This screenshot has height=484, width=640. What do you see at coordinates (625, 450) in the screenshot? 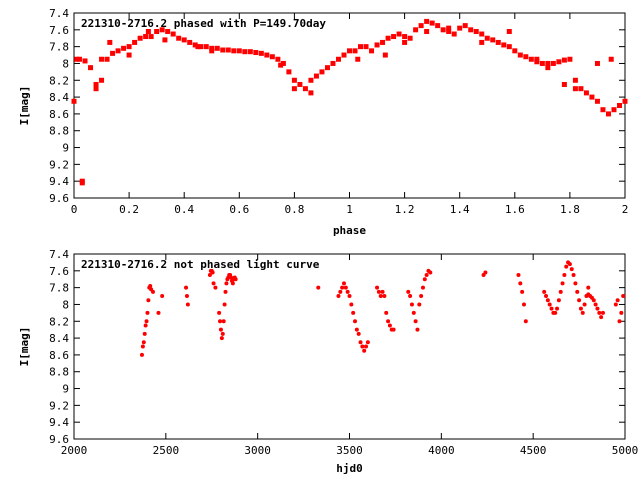
I see `unphased-x-tick-label: 5000` at bounding box center [625, 450].